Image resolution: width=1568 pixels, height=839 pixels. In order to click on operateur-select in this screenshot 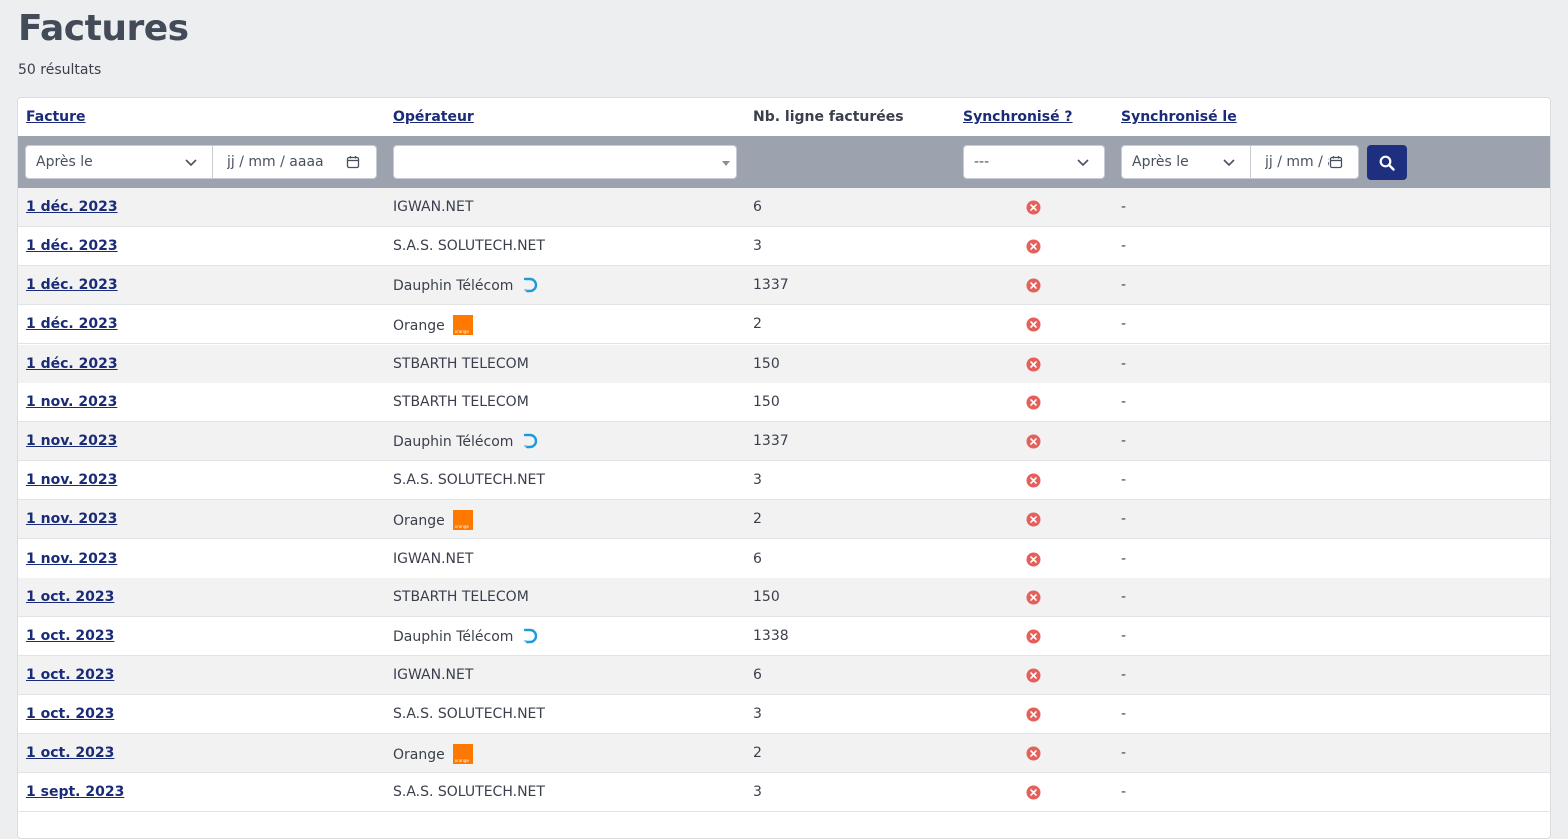, I will do `click(565, 162)`.